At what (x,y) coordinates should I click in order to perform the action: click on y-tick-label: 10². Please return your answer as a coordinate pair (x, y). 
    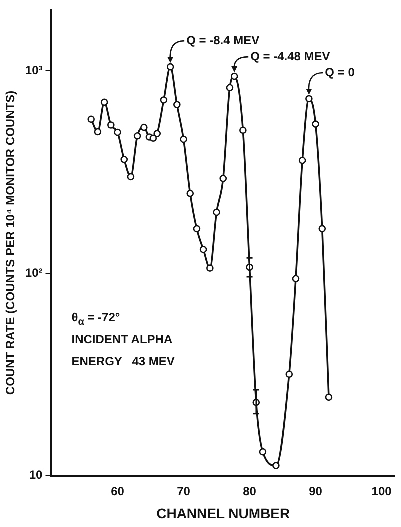
    Looking at the image, I should click on (34, 273).